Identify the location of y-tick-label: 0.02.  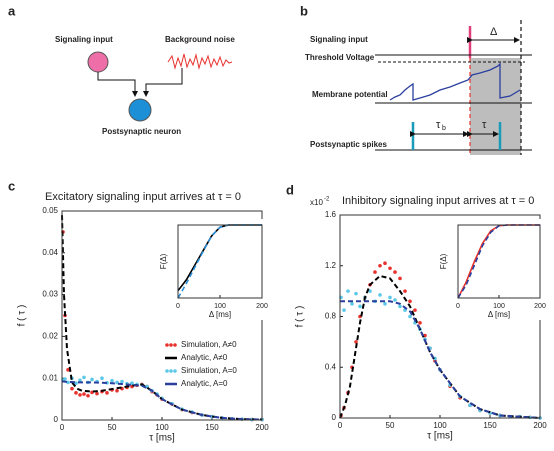
(50, 336).